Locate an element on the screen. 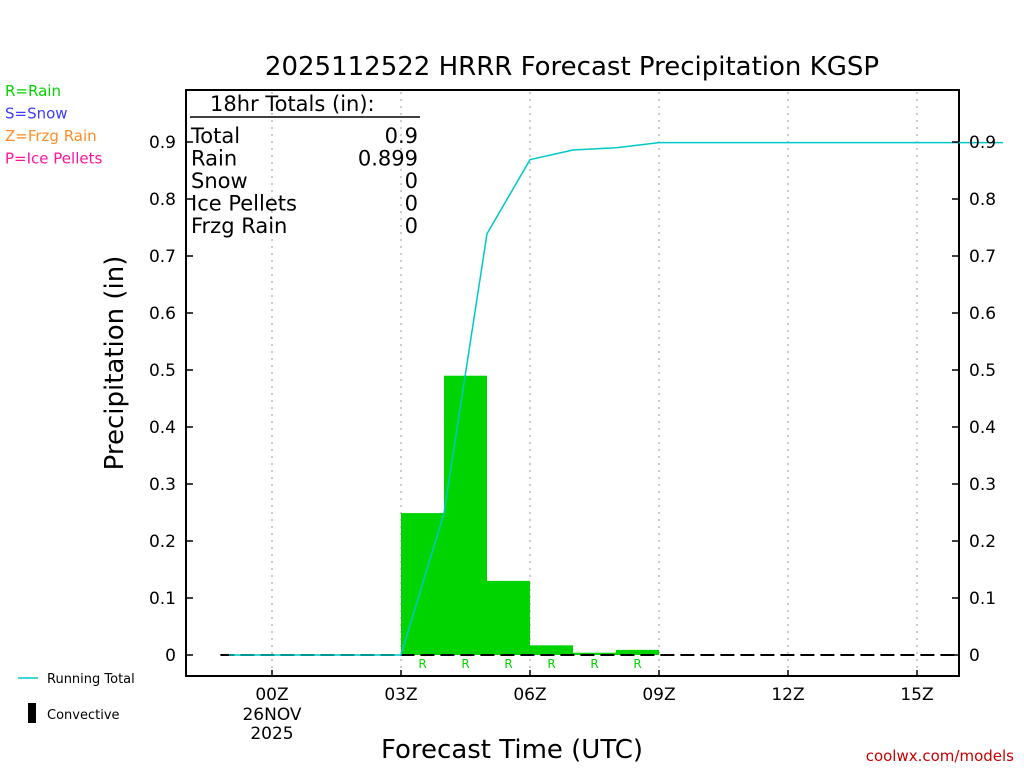  x-tick-label: 15Z is located at coordinates (916, 695).